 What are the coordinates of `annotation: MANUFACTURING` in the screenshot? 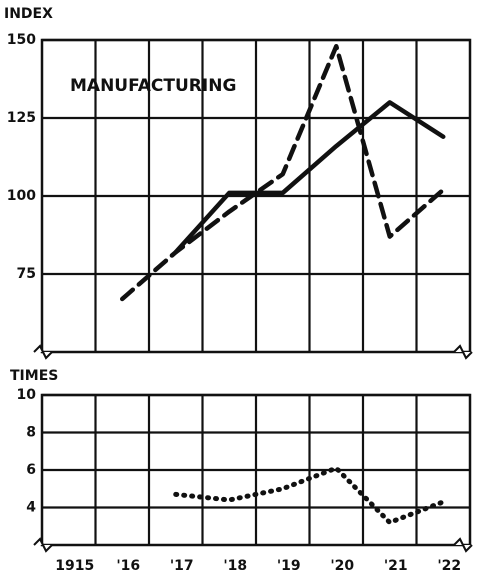 It's located at (153, 86).